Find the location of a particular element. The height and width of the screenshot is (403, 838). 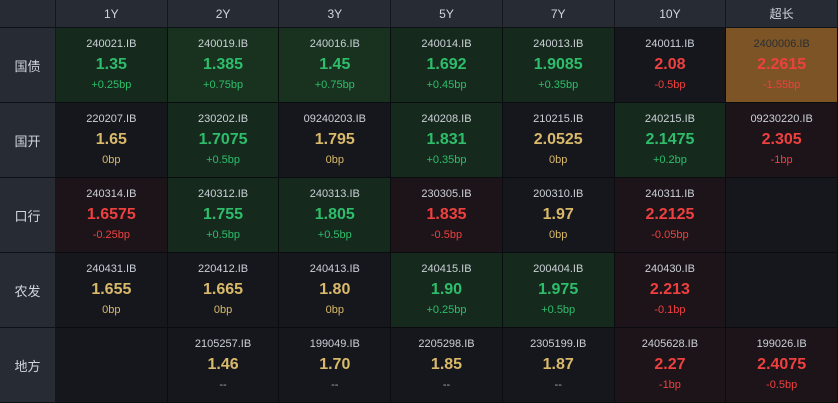

bond-yield: 1.805 is located at coordinates (334, 214).